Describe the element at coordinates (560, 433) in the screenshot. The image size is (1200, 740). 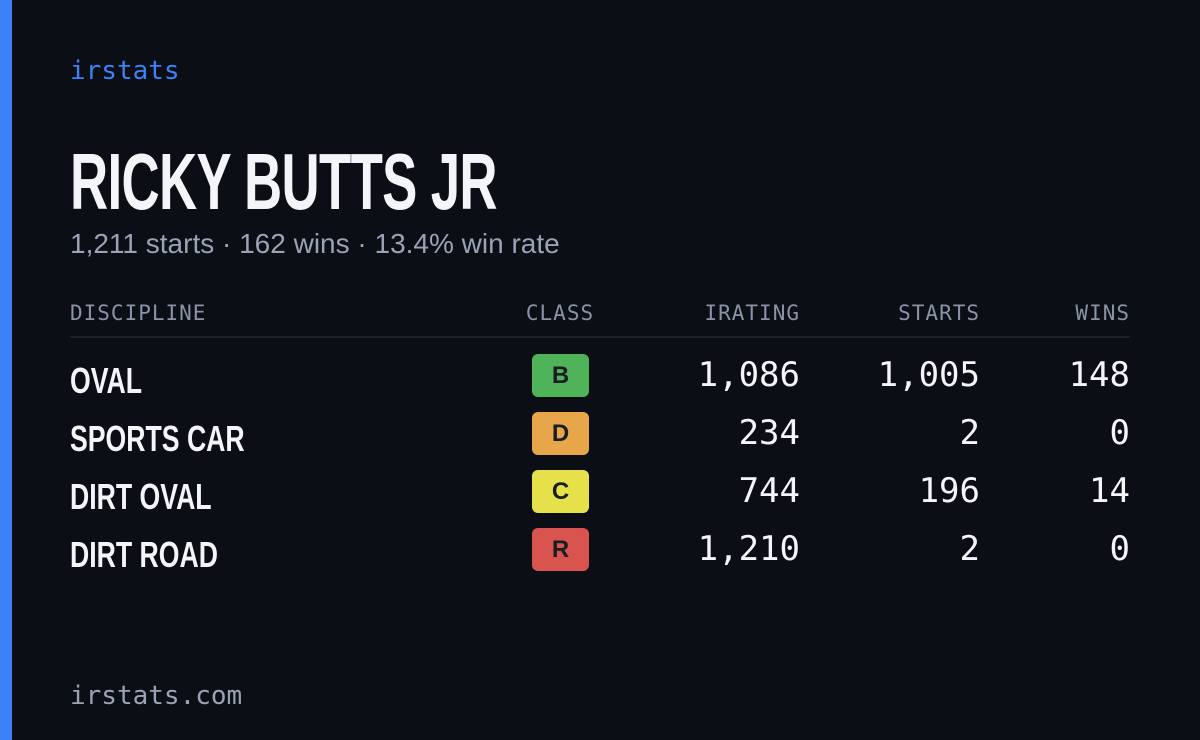
I see `class-badge: D` at that location.